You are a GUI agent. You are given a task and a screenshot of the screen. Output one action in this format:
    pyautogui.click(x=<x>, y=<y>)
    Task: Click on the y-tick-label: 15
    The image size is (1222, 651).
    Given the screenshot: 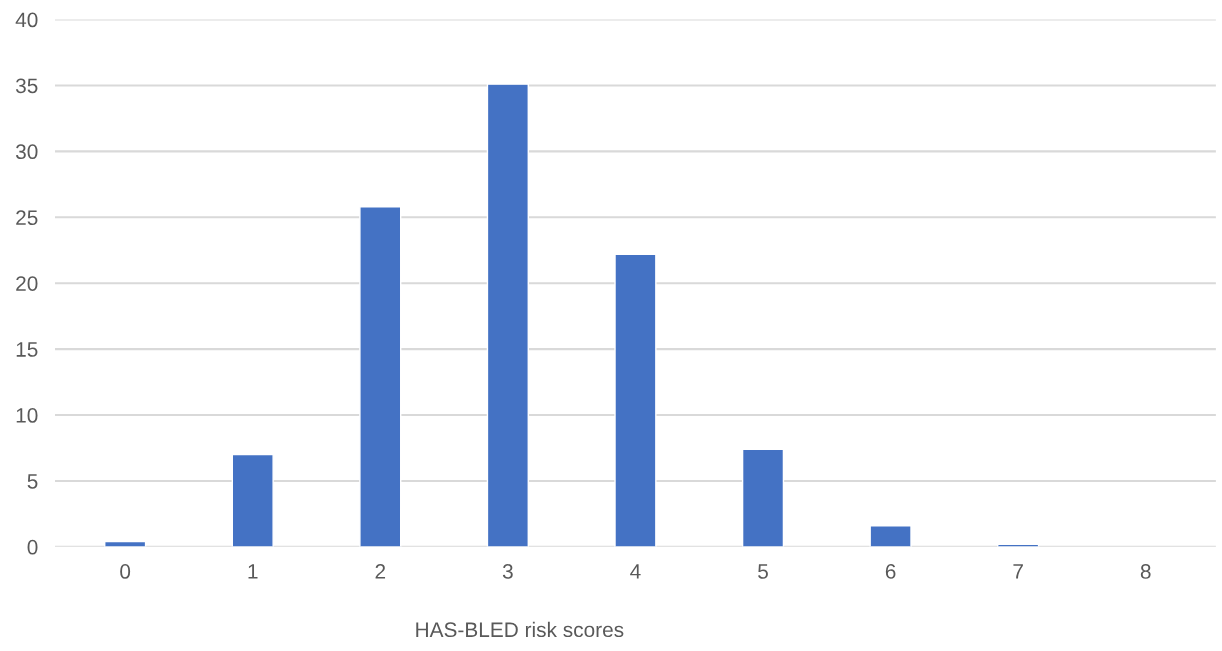 What is the action you would take?
    pyautogui.click(x=27, y=349)
    